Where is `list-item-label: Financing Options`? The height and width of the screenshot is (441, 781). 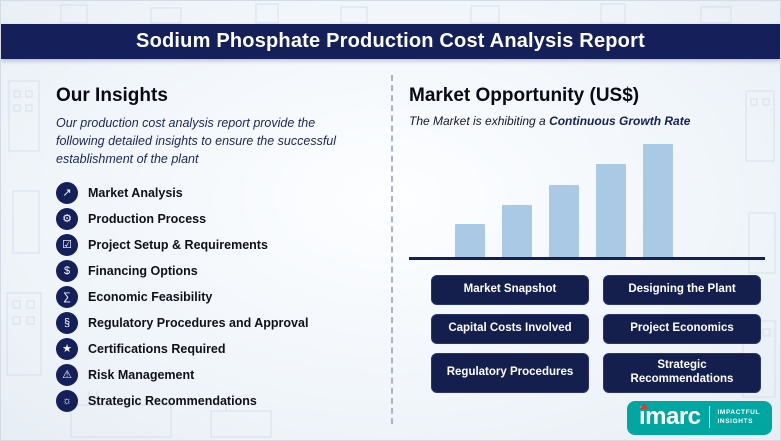 list-item-label: Financing Options is located at coordinates (143, 270).